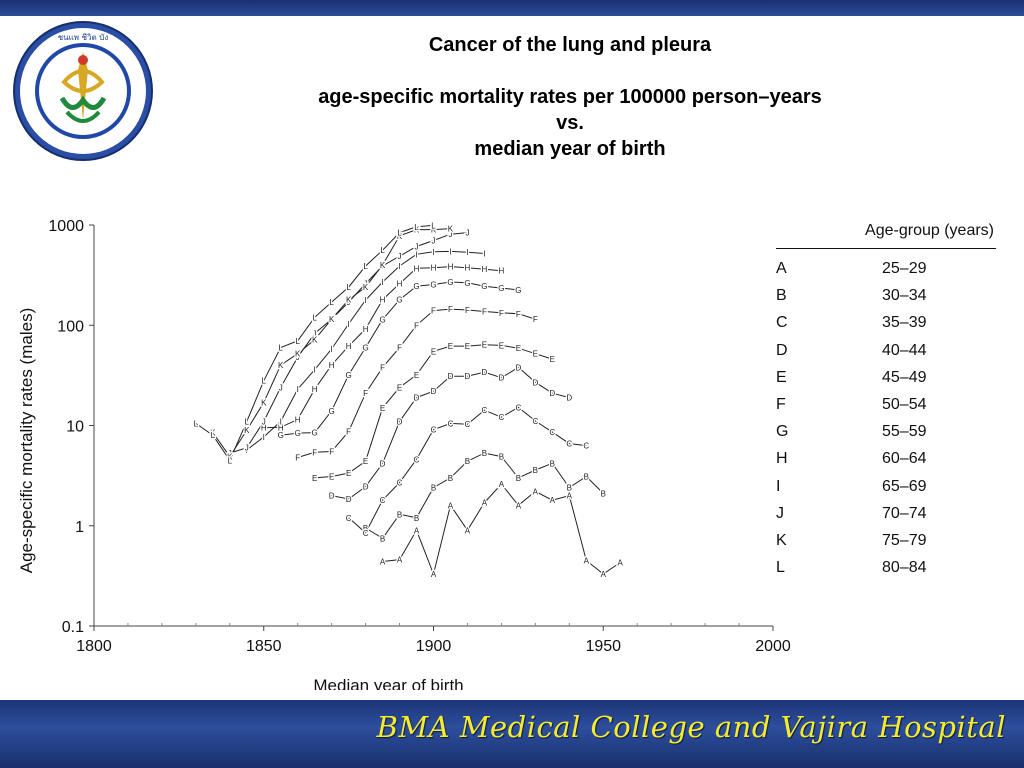 This screenshot has height=768, width=1024. I want to click on legend-key: L, so click(780, 568).